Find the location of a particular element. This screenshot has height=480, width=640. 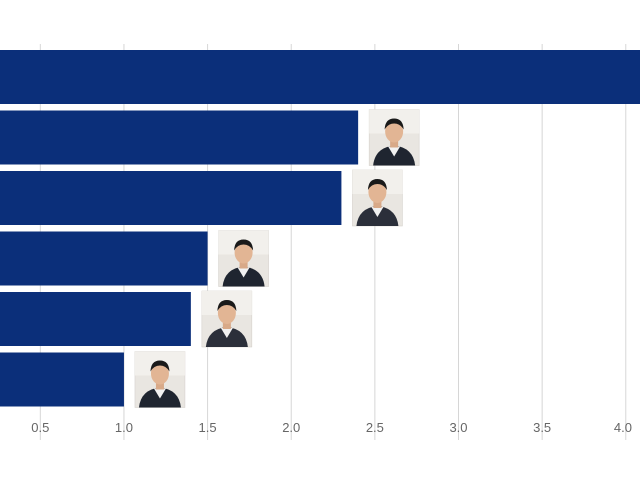

x-tick-label: 3.5 is located at coordinates (542, 427).